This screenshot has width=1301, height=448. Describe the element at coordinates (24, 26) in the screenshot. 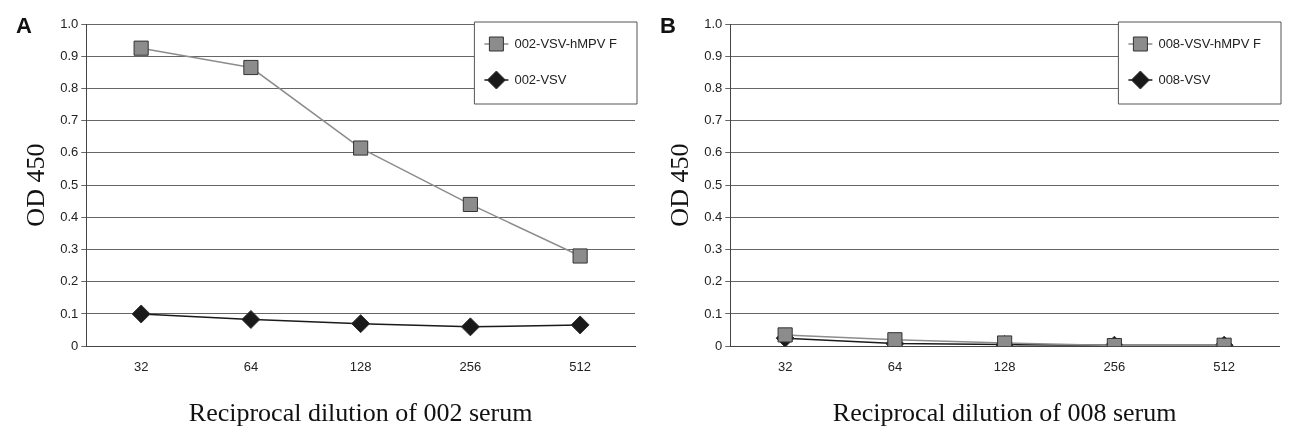

I see `text: A` at that location.